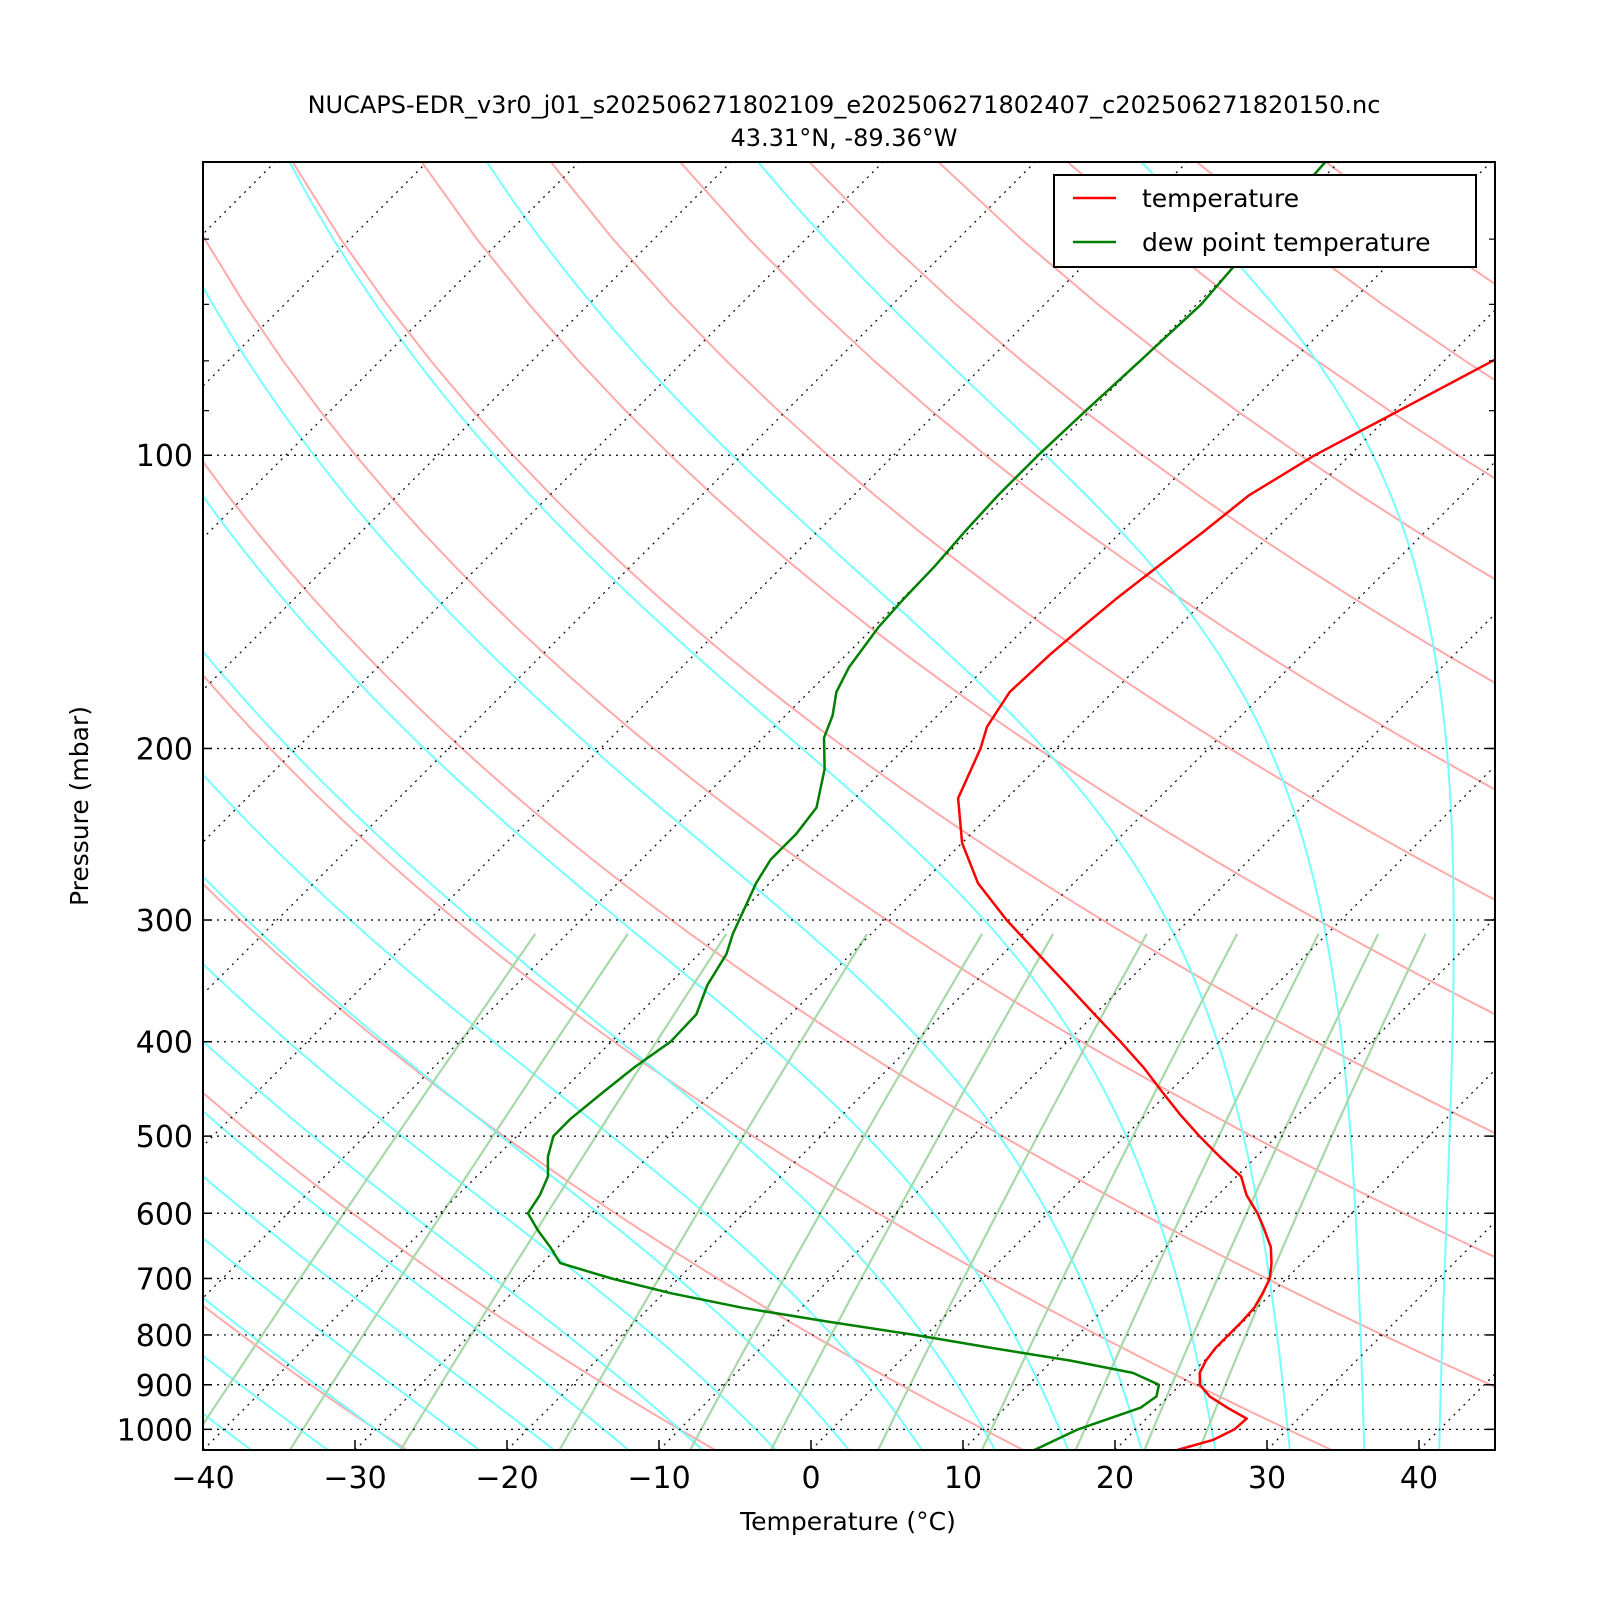 This screenshot has height=1600, width=1600. I want to click on x-tick-label: −20, so click(506, 1478).